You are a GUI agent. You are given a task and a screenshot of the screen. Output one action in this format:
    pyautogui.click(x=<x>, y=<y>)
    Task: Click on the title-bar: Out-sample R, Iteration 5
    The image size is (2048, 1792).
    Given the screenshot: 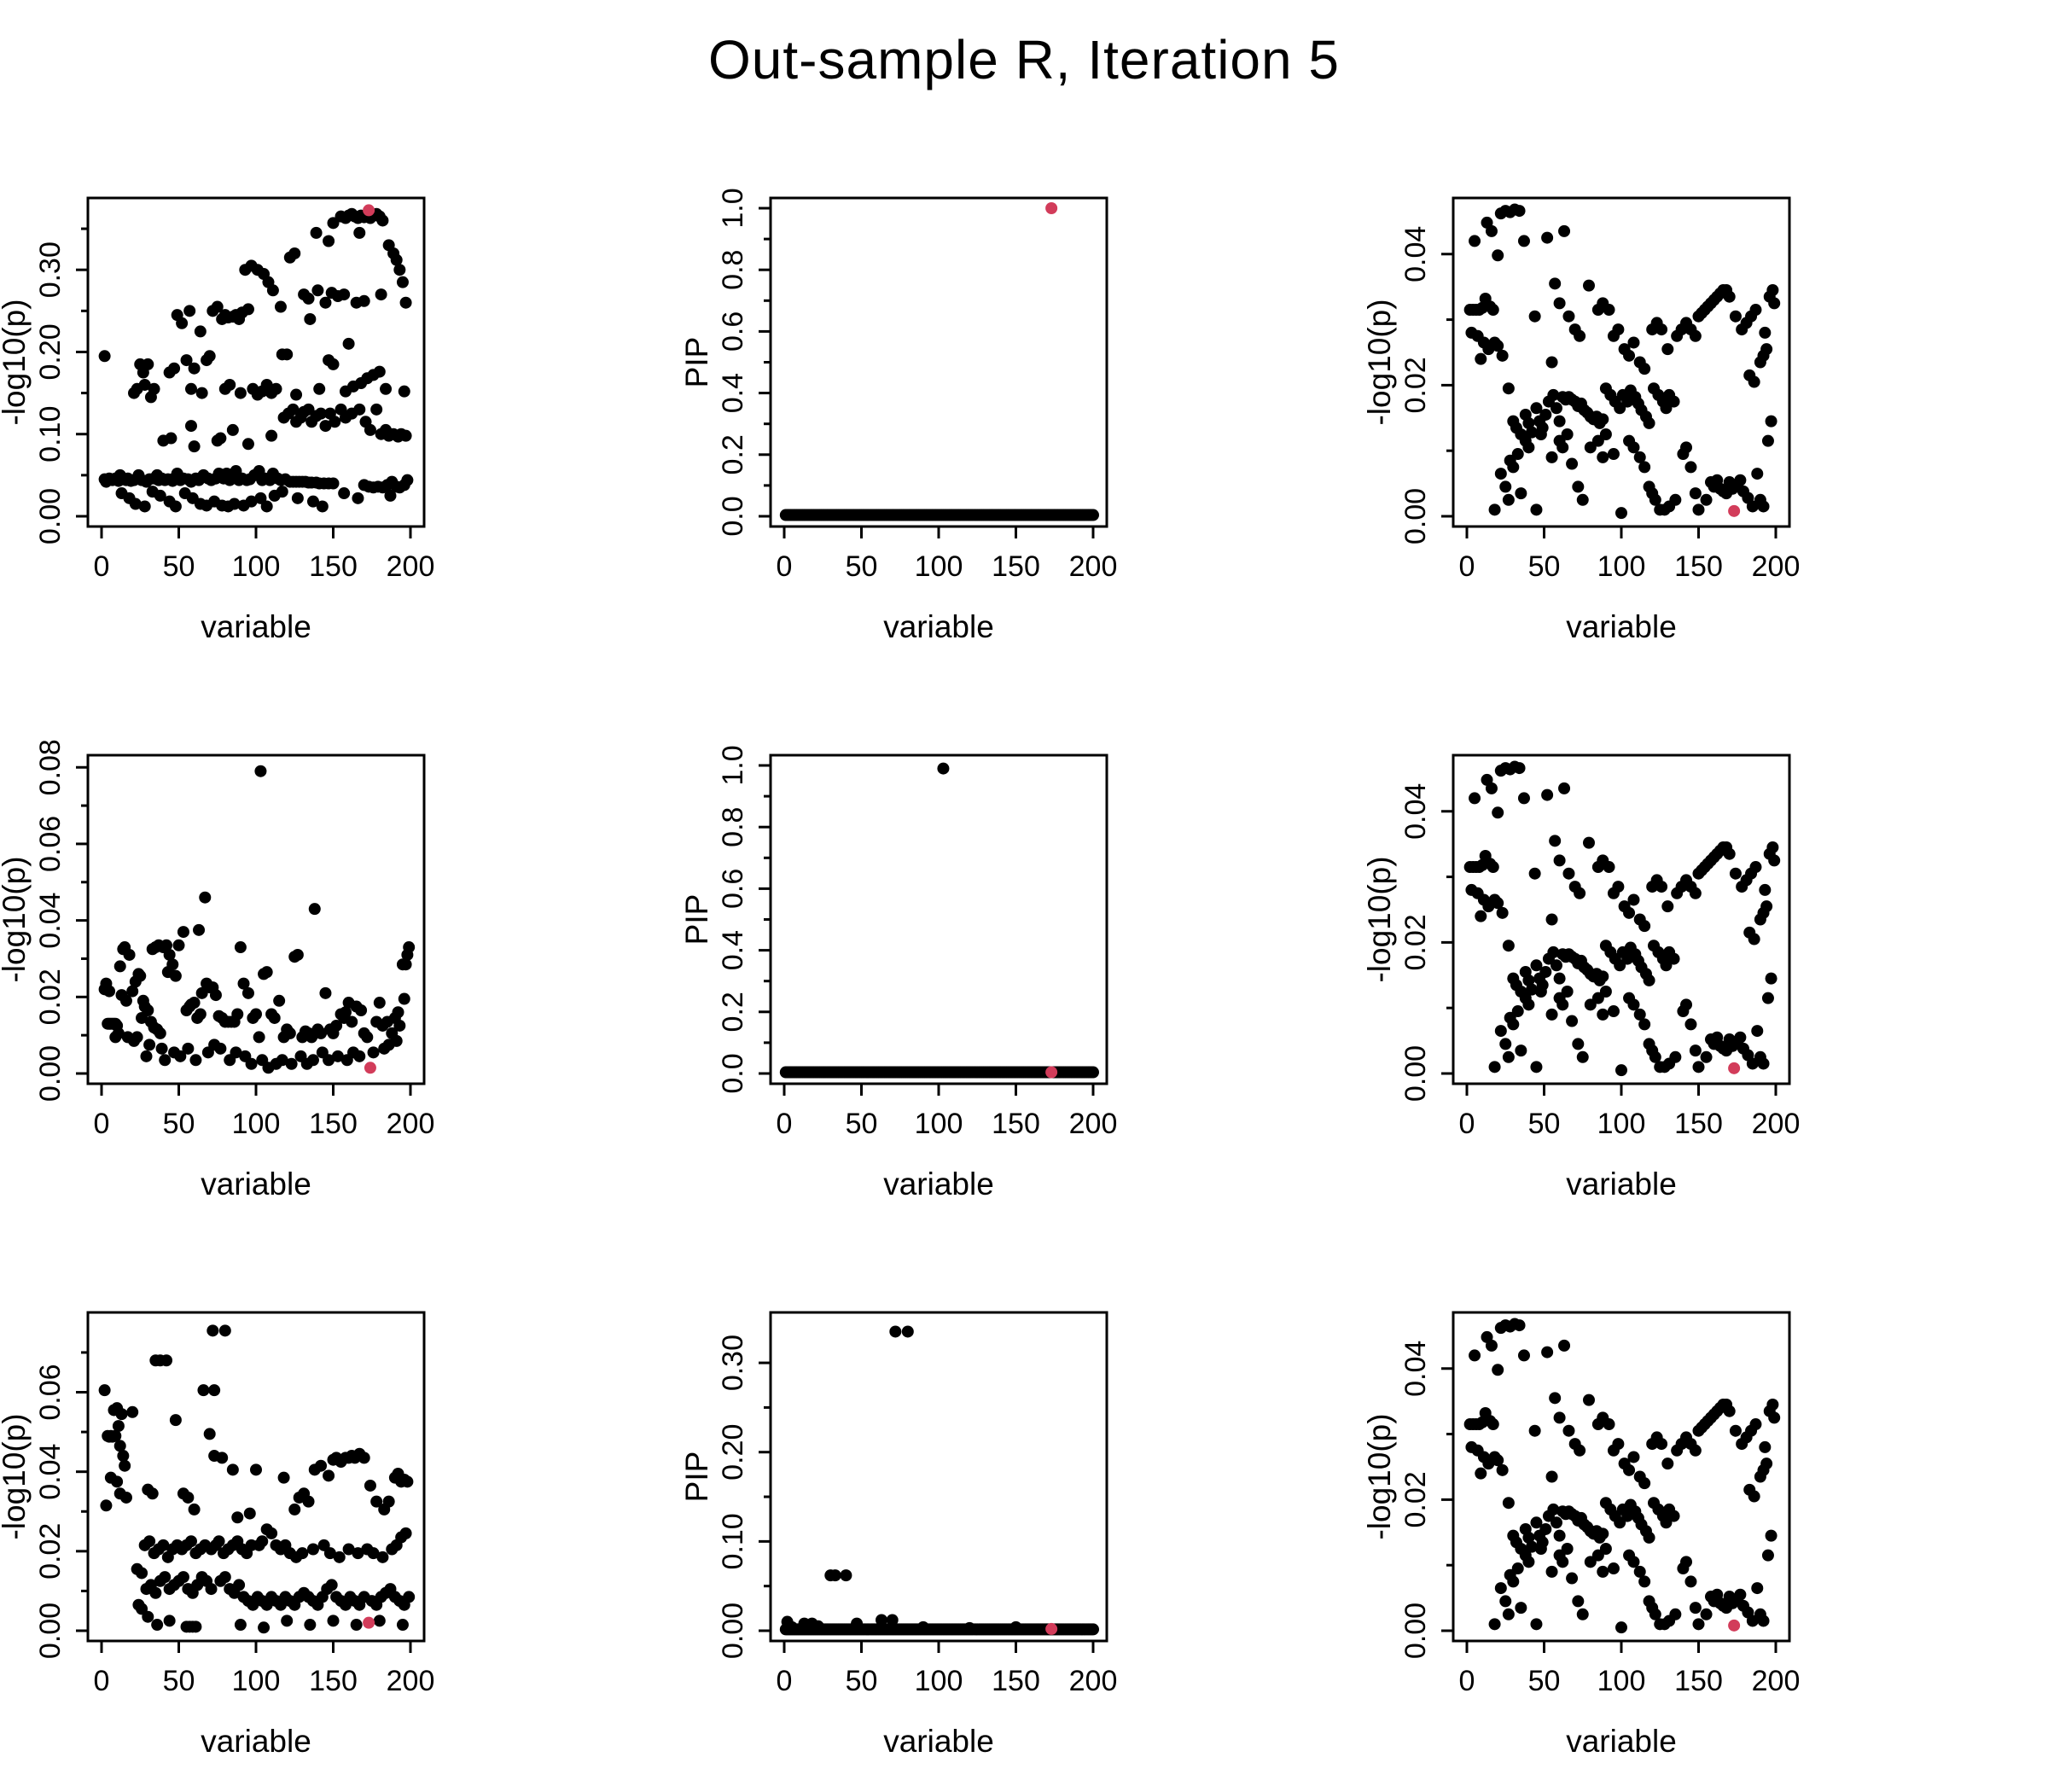 What is the action you would take?
    pyautogui.click(x=1024, y=60)
    